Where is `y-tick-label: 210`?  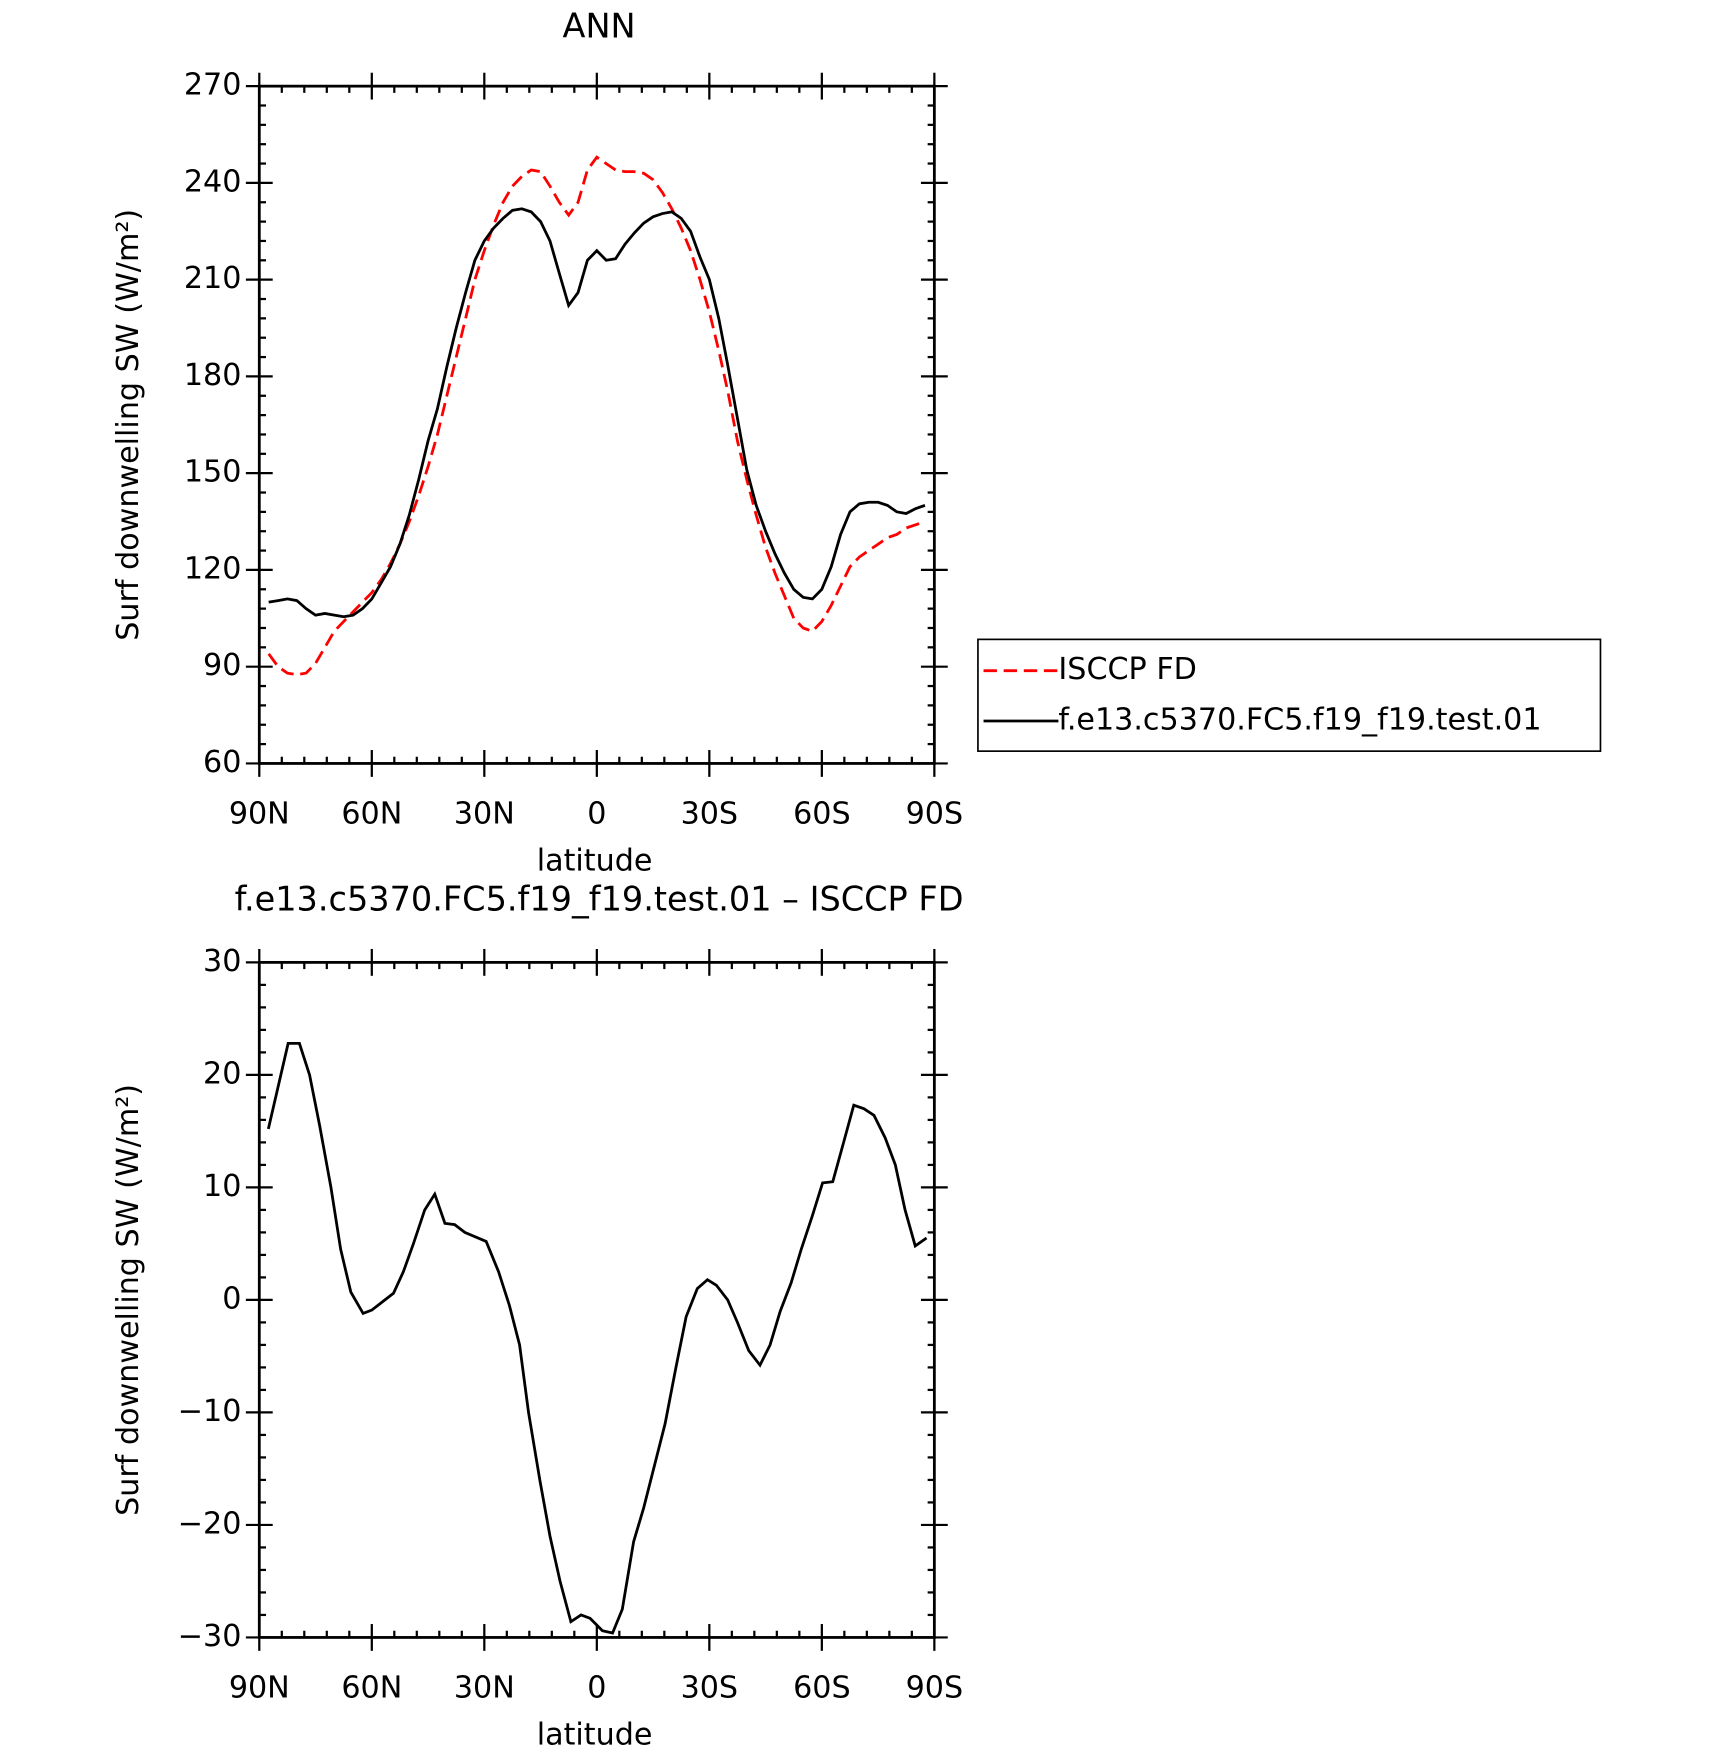
y-tick-label: 210 is located at coordinates (213, 278).